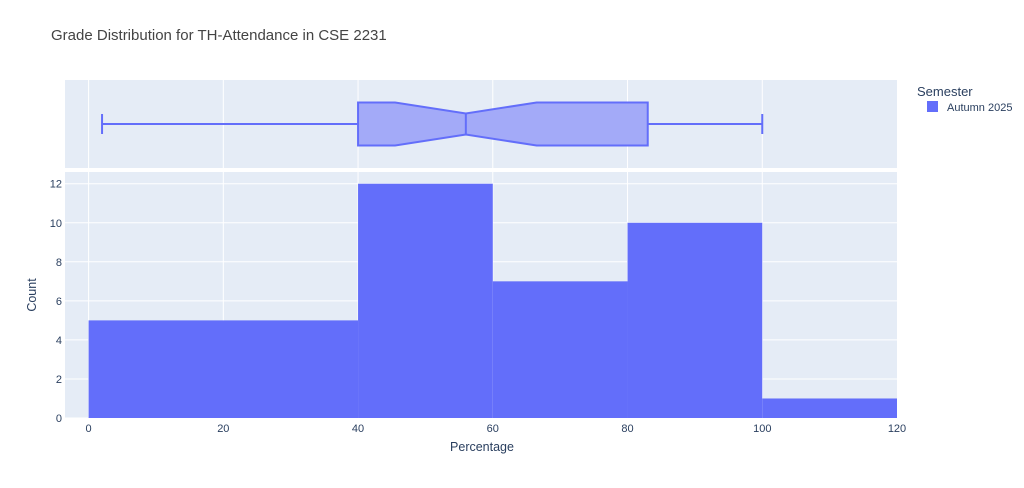  I want to click on y-tick-label: 4, so click(59, 341).